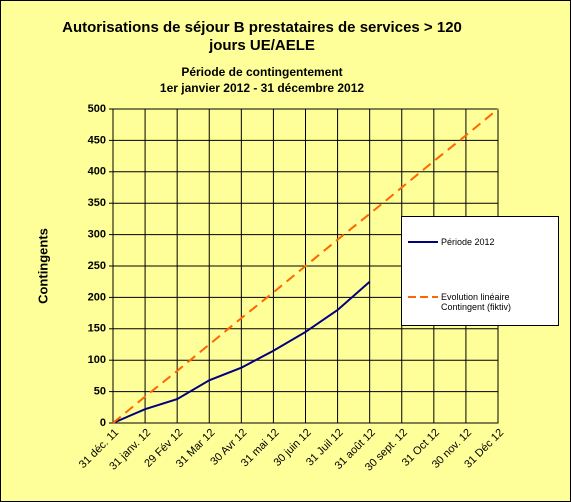 This screenshot has height=502, width=571. What do you see at coordinates (97, 235) in the screenshot?
I see `y-tick-label: 300` at bounding box center [97, 235].